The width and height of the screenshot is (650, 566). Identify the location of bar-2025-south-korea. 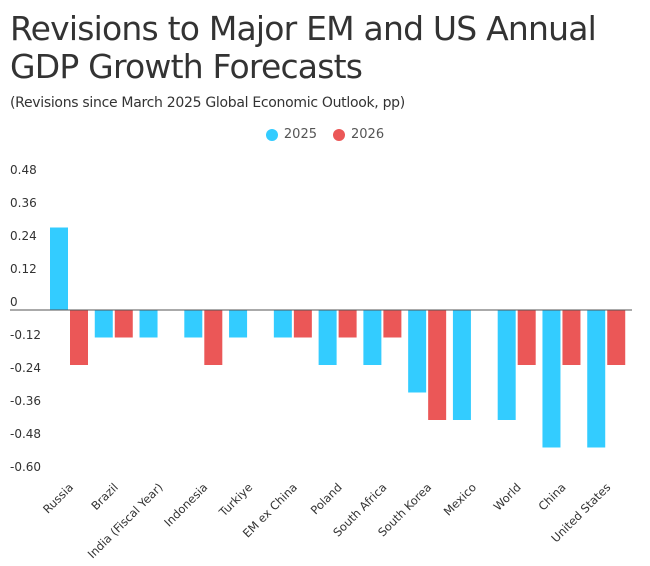
(417, 351).